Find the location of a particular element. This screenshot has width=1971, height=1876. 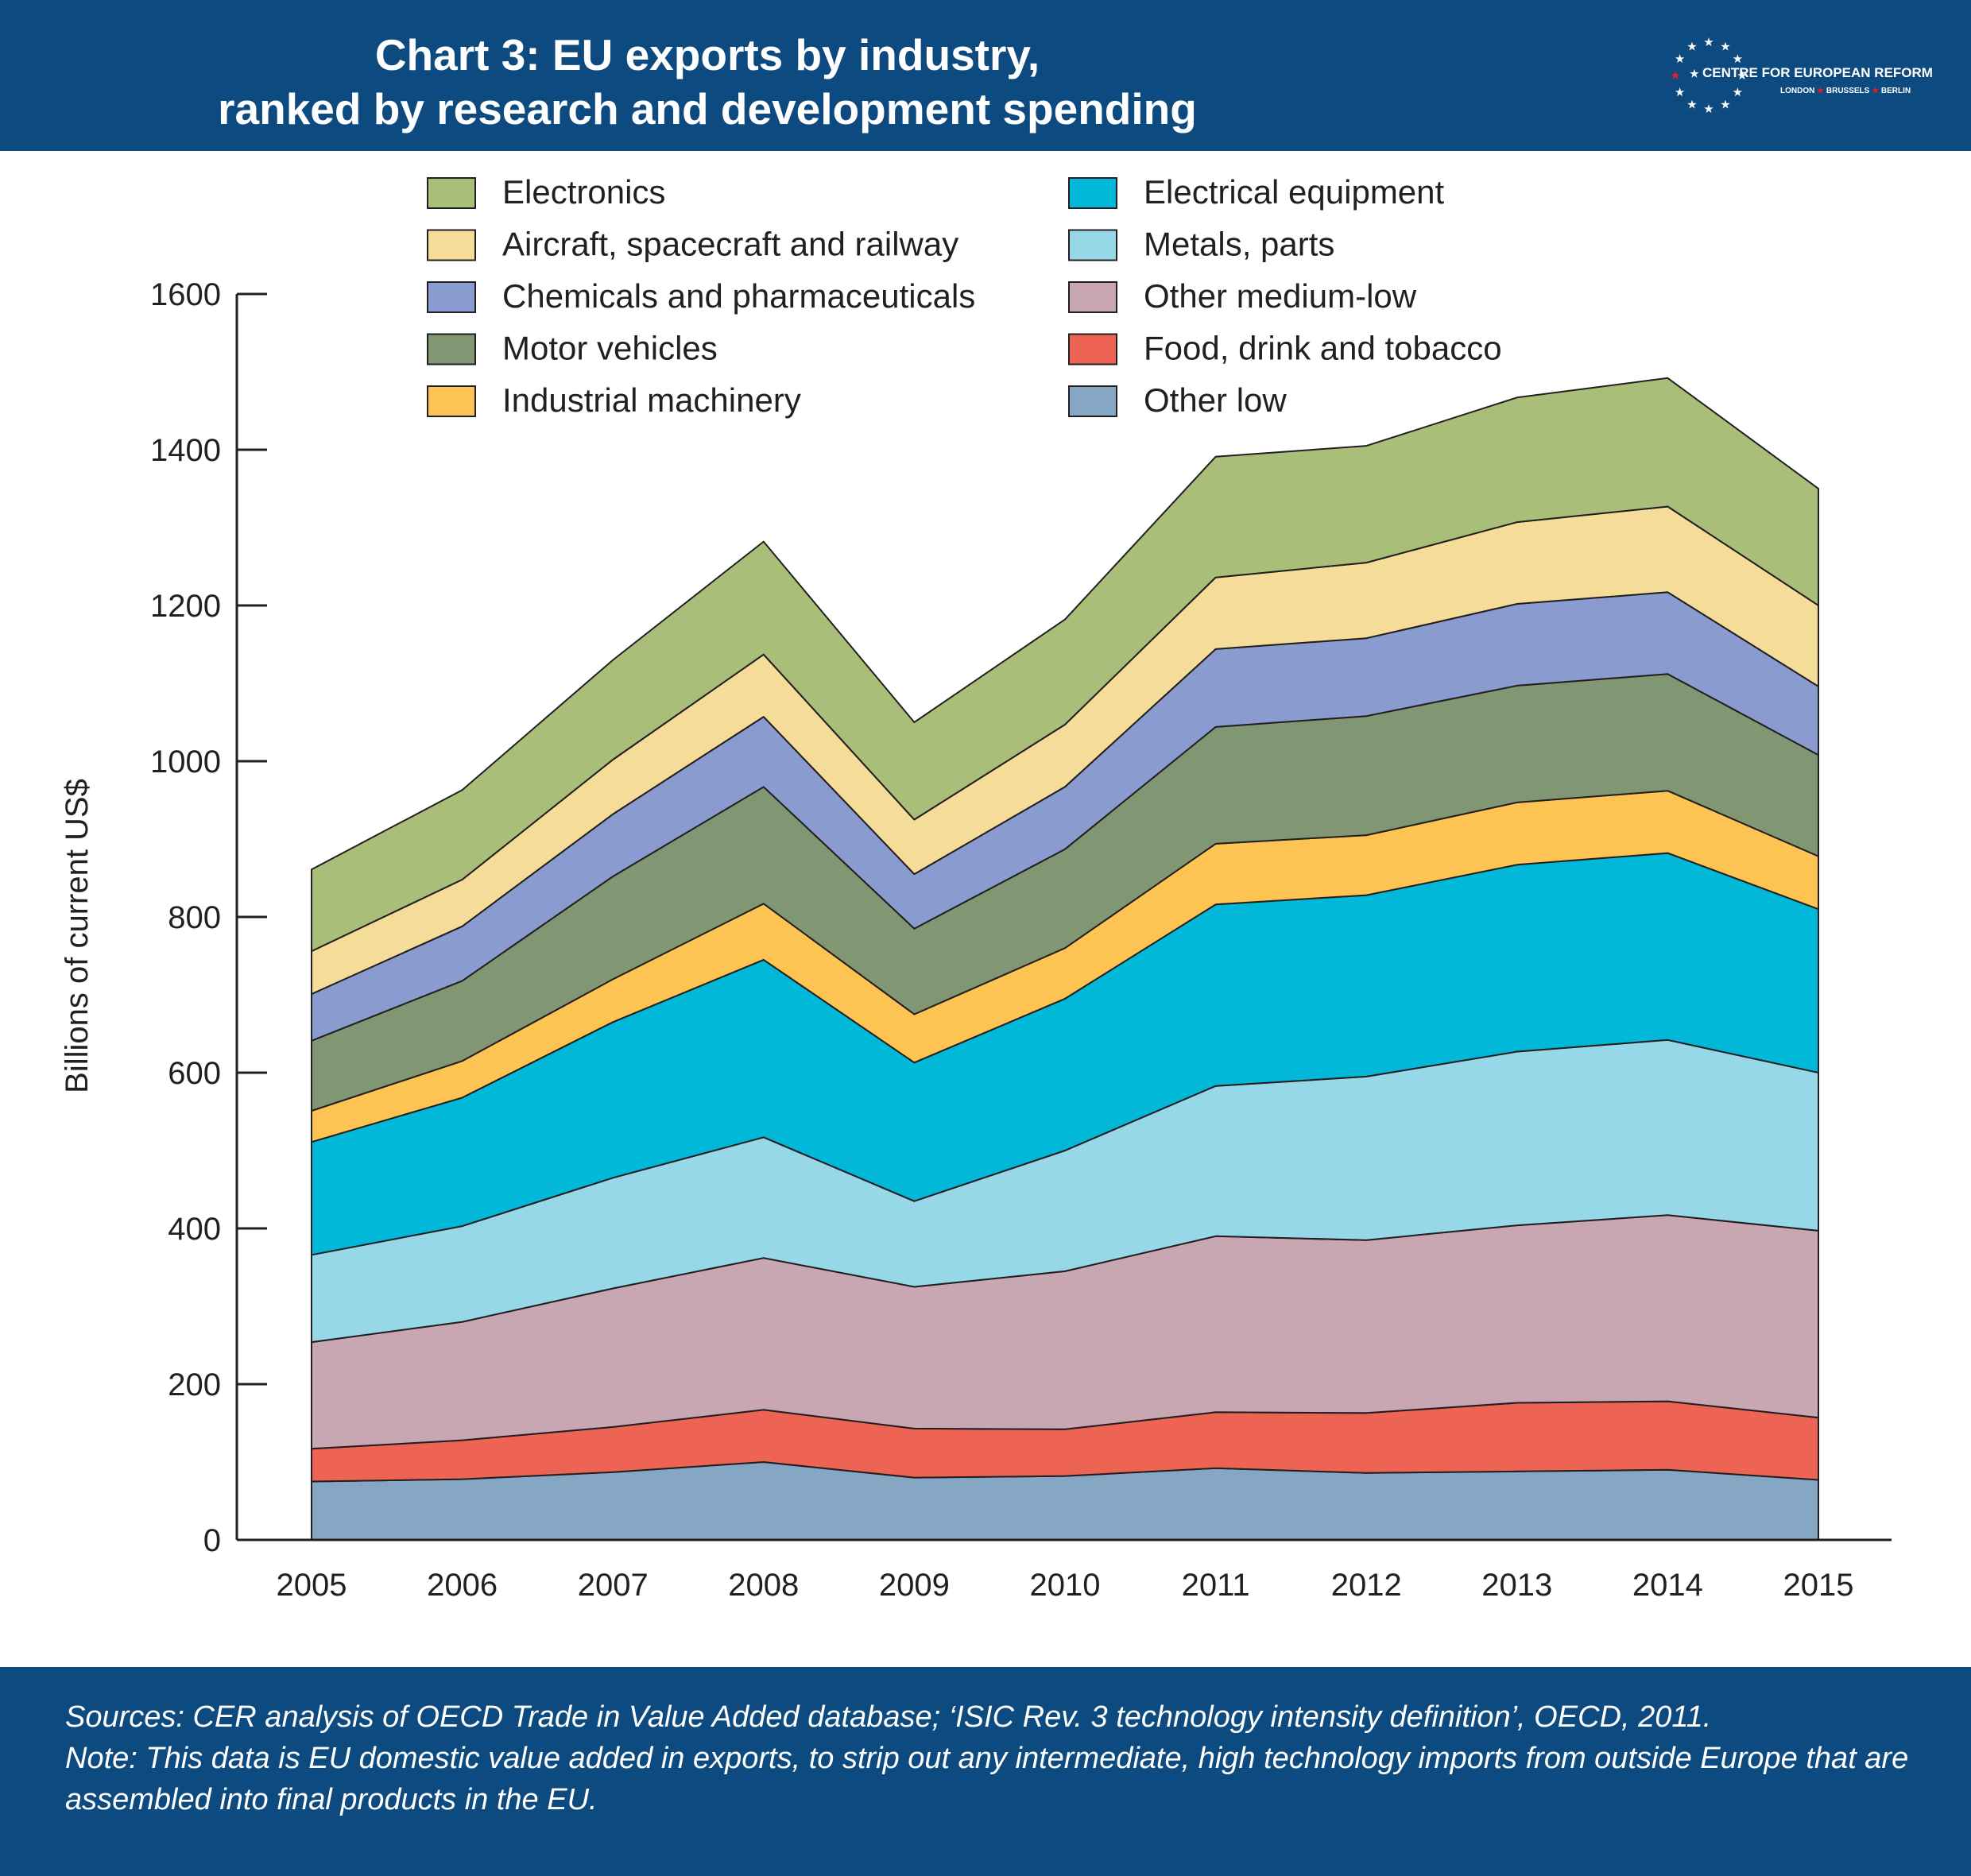

legend-label: Electrical equipment is located at coordinates (1294, 192).